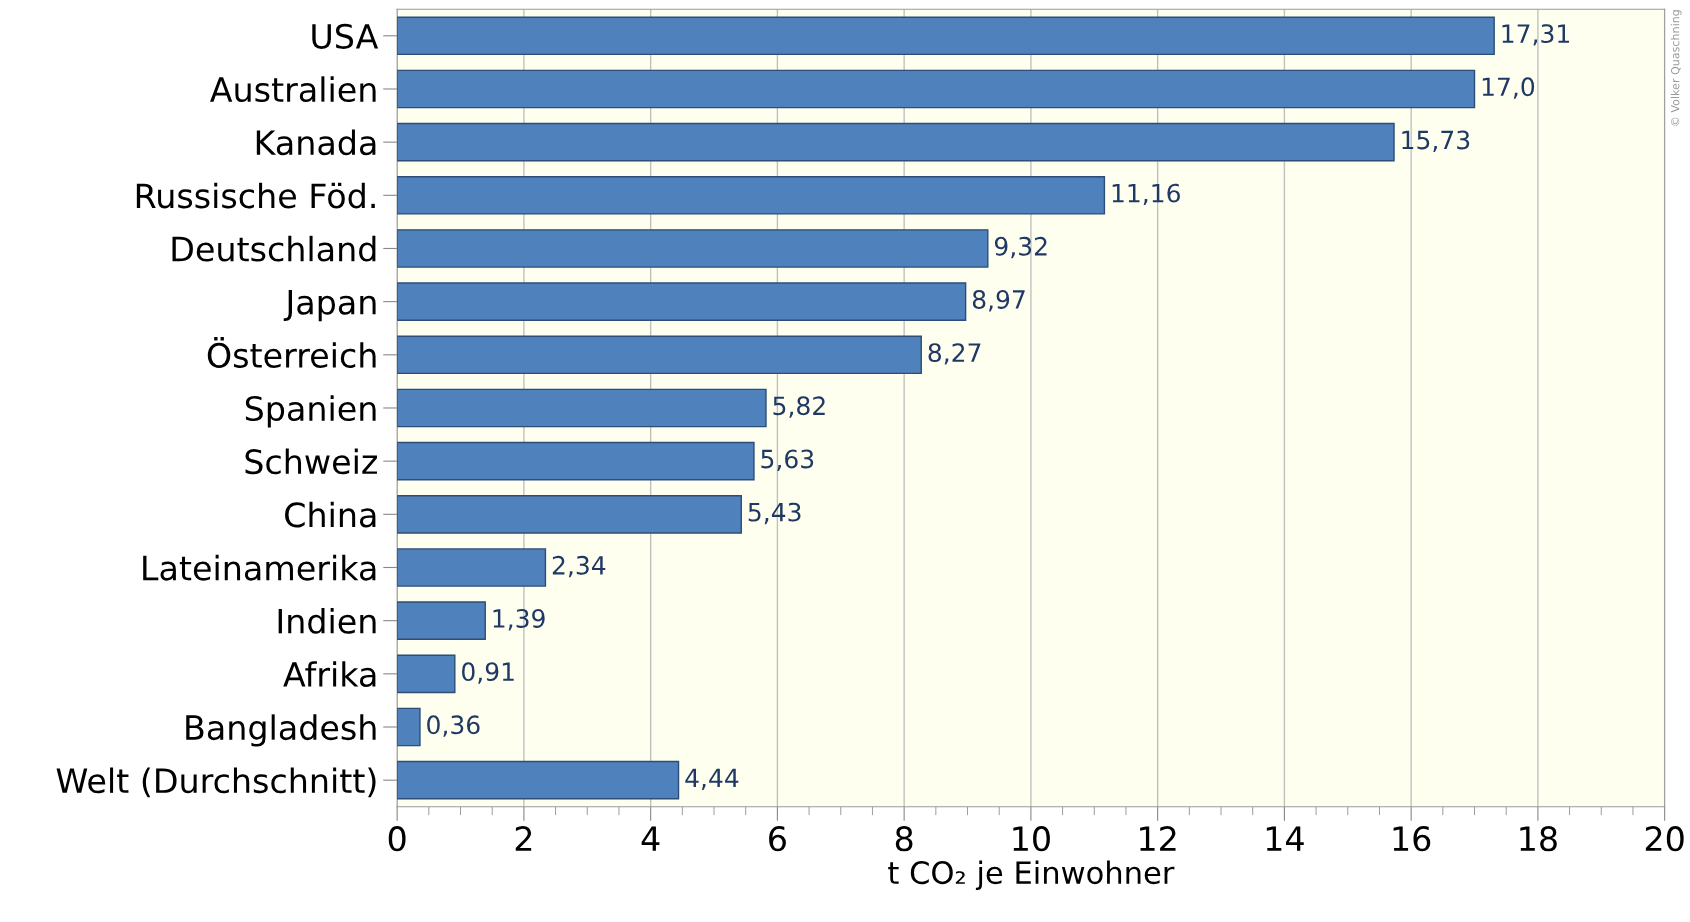 The width and height of the screenshot is (1690, 922). What do you see at coordinates (488, 673) in the screenshot?
I see `data-label: 0,91` at bounding box center [488, 673].